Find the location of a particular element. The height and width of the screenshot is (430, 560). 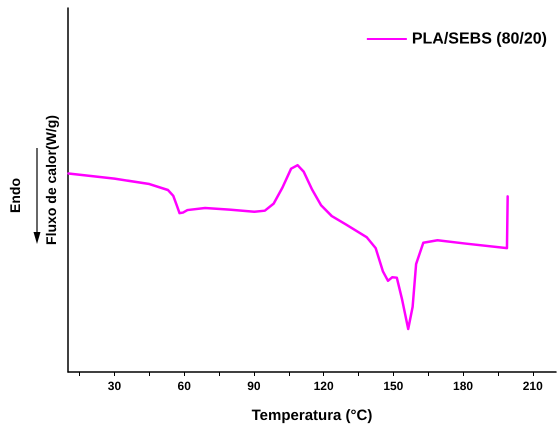

x-tick-label: 180 is located at coordinates (463, 386).